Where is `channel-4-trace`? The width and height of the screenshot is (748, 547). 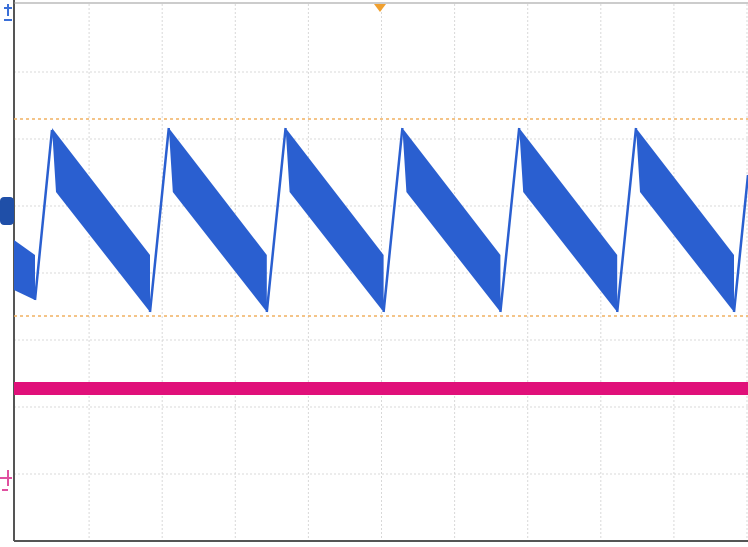 channel-4-trace is located at coordinates (381, 388).